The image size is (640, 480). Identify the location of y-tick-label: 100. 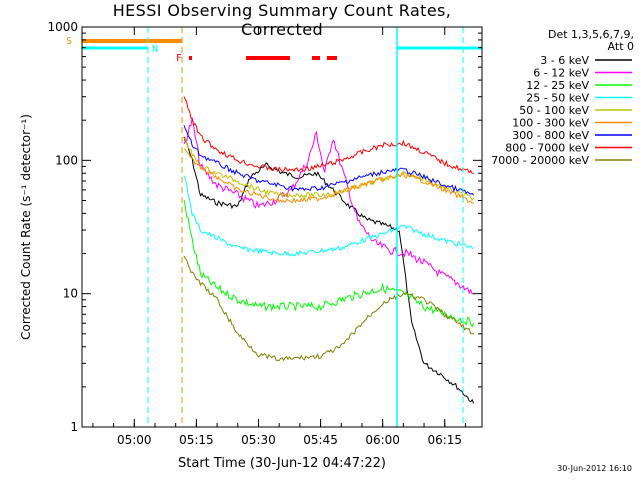
(66, 160).